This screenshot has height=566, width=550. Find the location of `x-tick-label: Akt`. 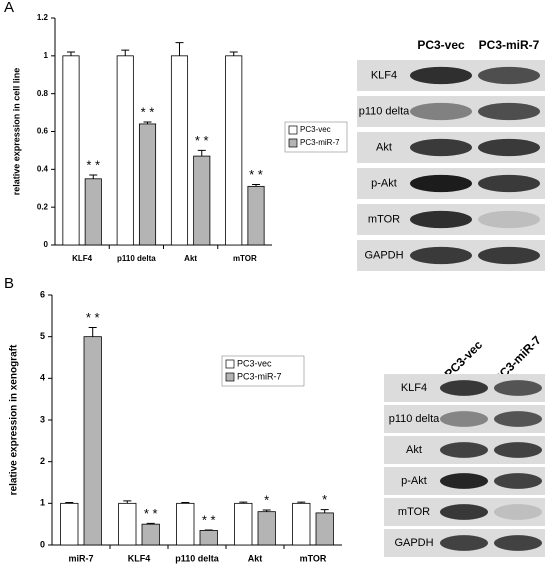

x-tick-label: Akt is located at coordinates (190, 258).